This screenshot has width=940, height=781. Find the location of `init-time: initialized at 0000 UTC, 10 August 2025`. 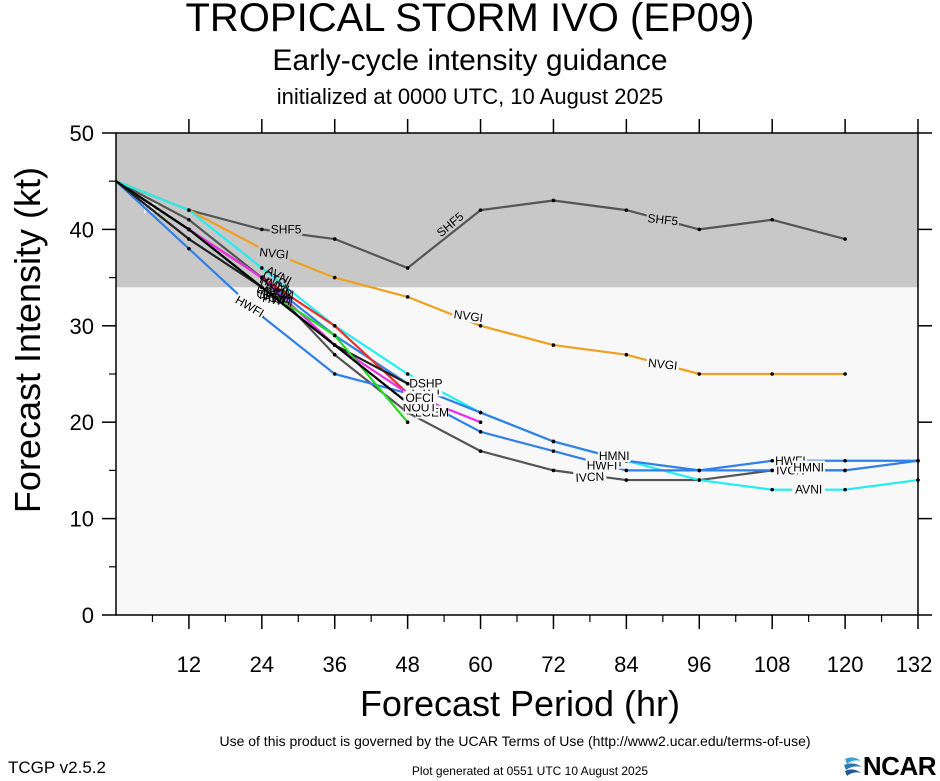

init-time: initialized at 0000 UTC, 10 August 2025 is located at coordinates (470, 96).